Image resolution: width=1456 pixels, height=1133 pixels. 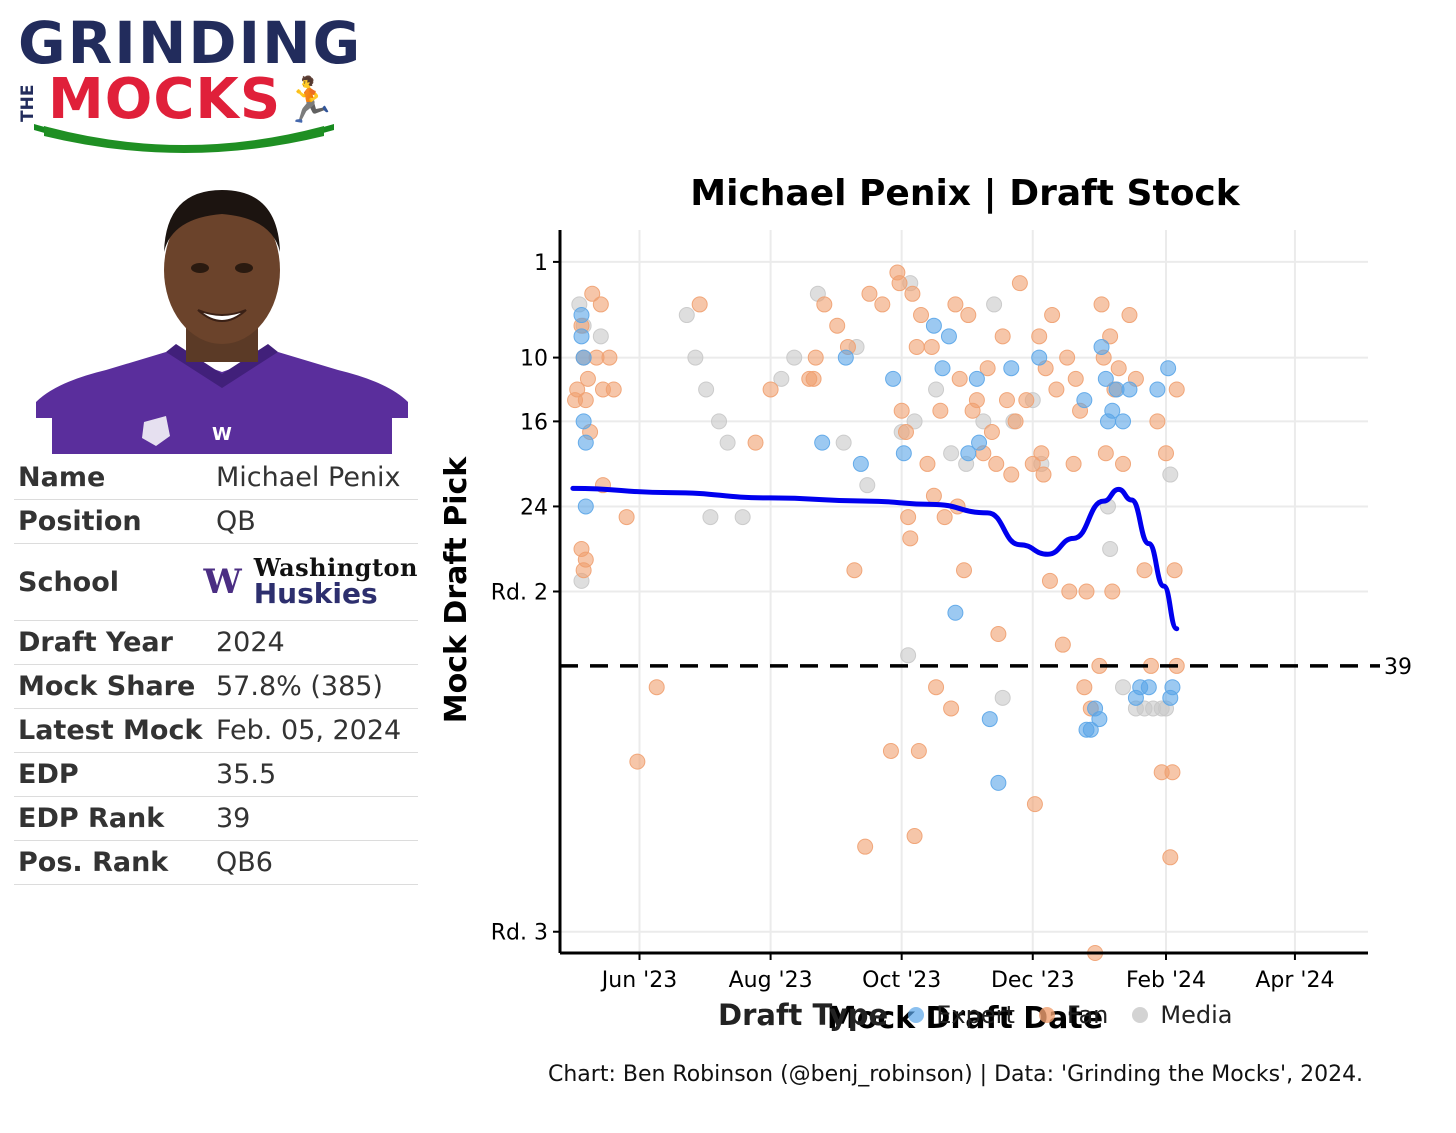 What do you see at coordinates (184, 138) in the screenshot?
I see `field-icon` at bounding box center [184, 138].